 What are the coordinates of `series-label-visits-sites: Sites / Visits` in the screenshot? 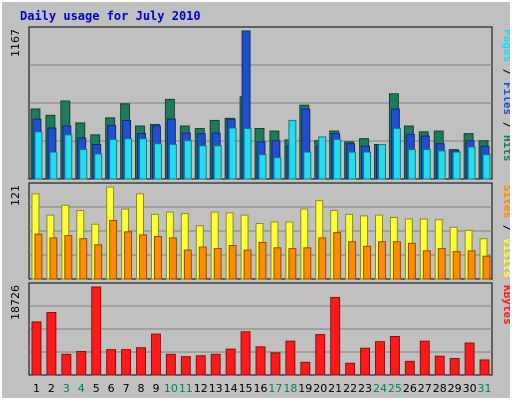 It's located at (505, 231).